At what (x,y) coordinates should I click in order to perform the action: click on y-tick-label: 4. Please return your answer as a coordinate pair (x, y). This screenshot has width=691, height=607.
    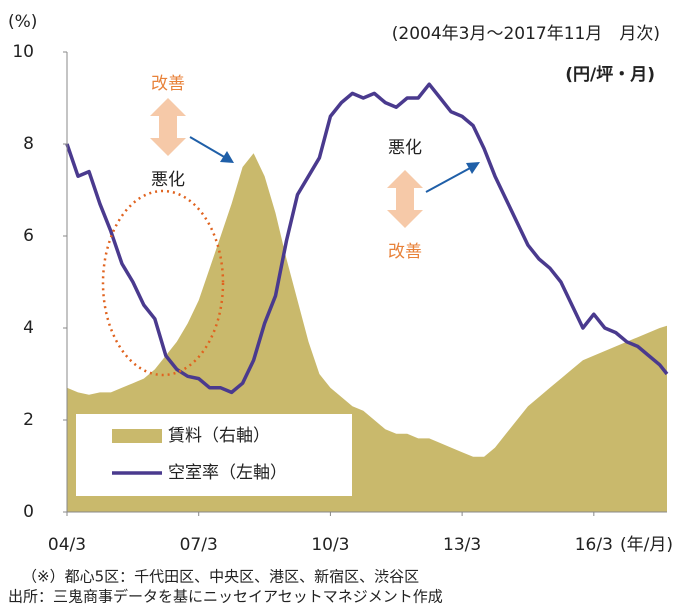
    Looking at the image, I should click on (28, 328).